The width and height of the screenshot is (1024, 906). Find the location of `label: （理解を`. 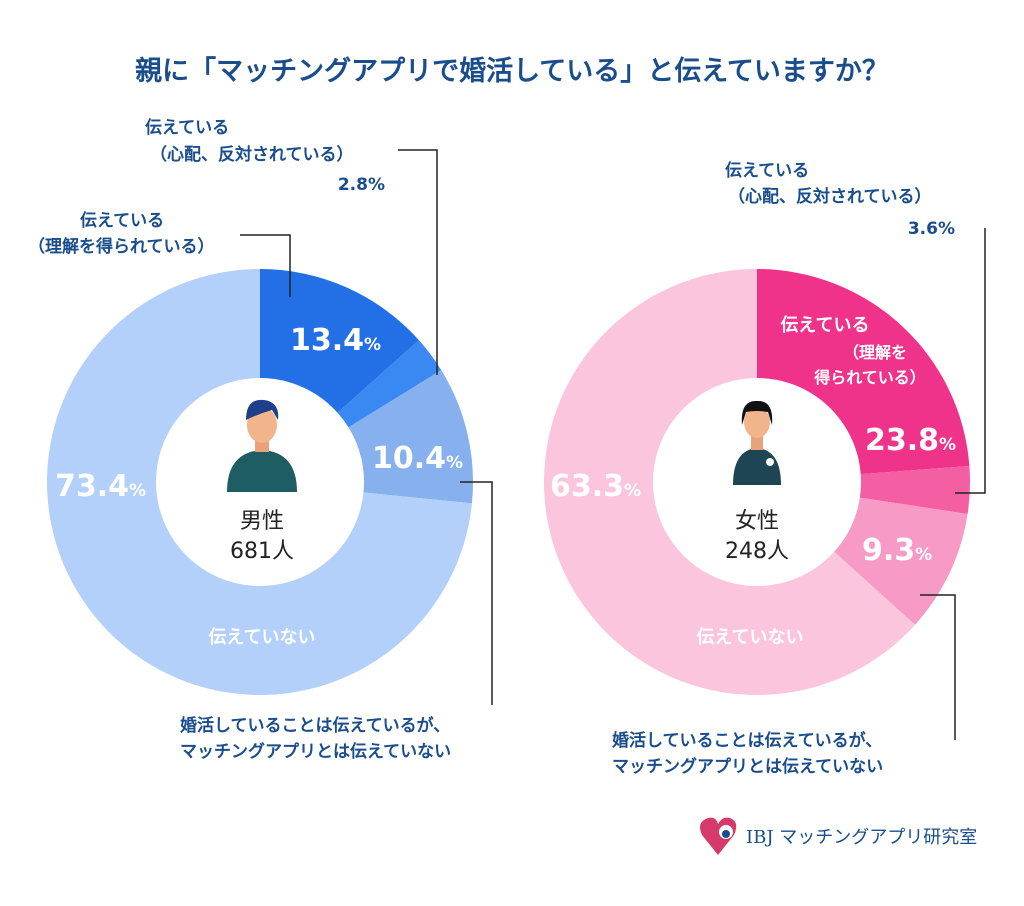

label: （理解を is located at coordinates (875, 352).